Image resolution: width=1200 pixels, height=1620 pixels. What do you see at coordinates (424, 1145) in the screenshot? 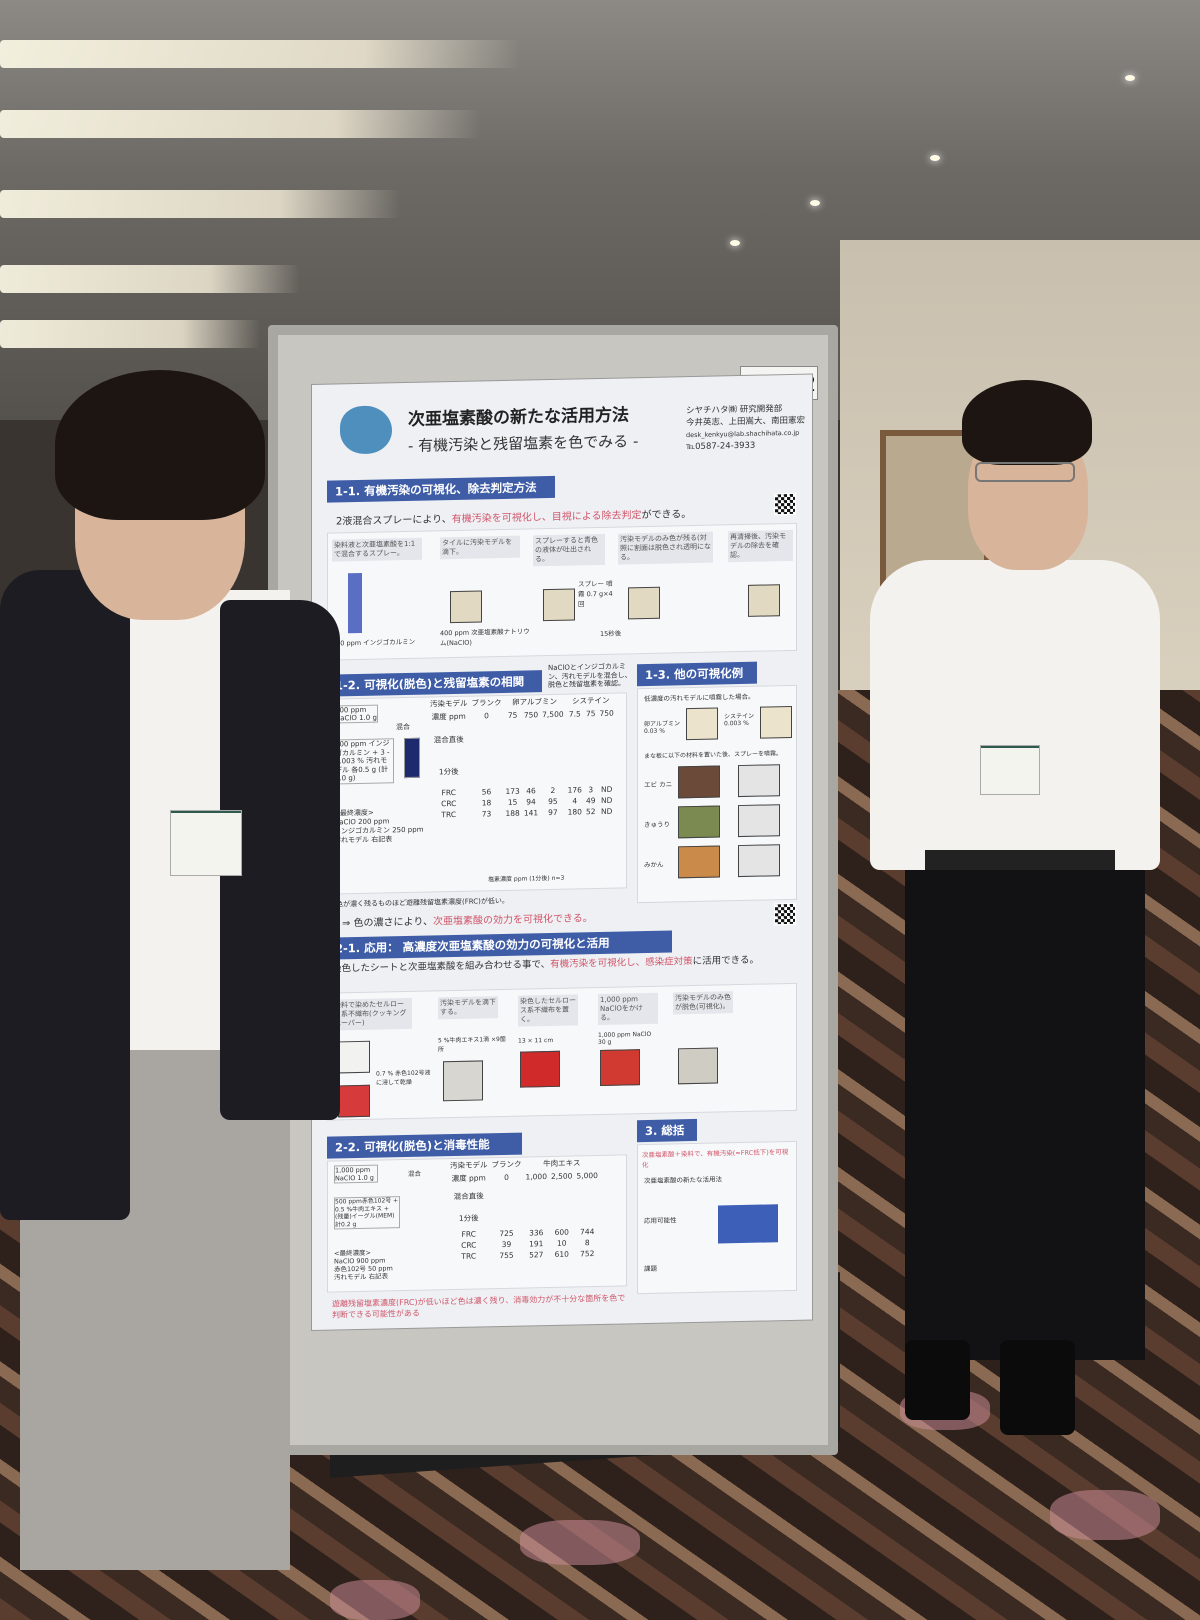
I see `section-heading-2-2: 2-2. 可視化(脱色)と消毒性能` at bounding box center [424, 1145].